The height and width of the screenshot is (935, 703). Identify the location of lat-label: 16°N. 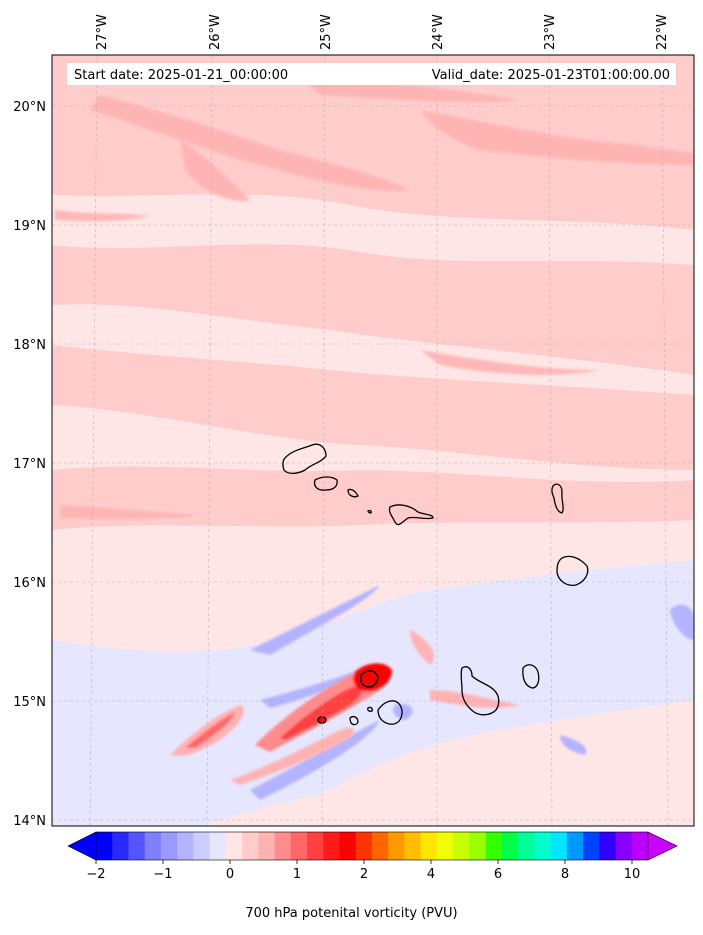
(29, 583).